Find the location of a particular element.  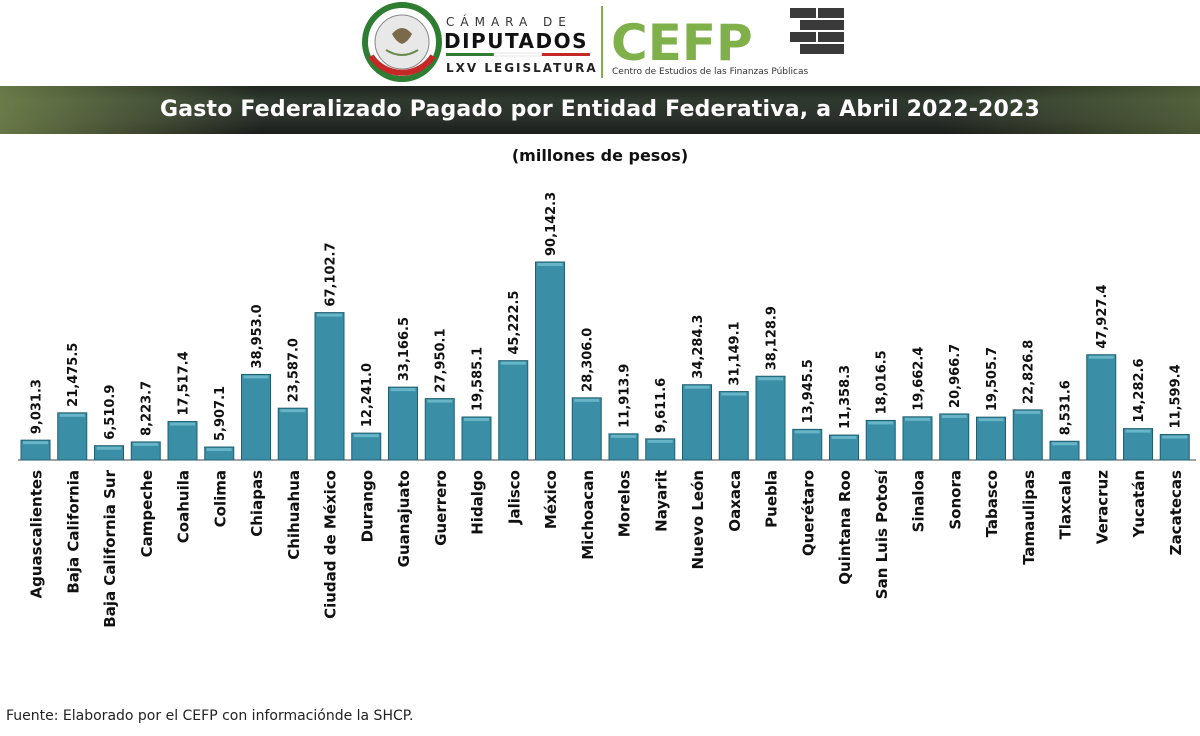

value-label-7: 23,587.0 is located at coordinates (294, 370).